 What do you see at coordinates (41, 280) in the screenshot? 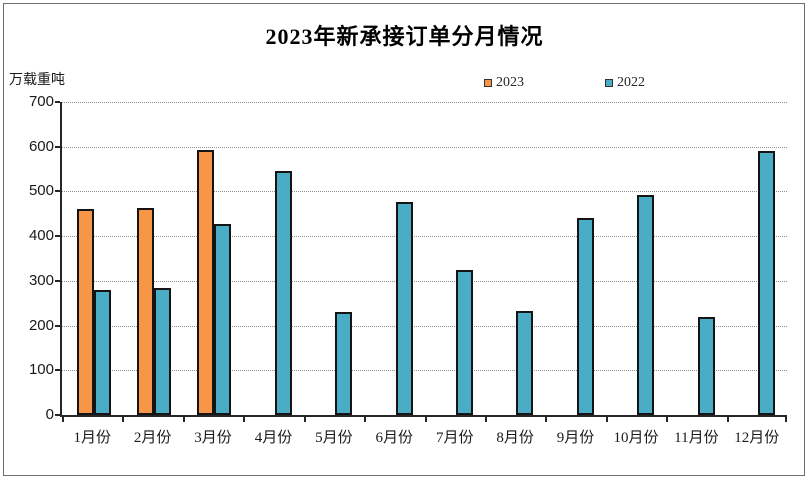
I see `y-axis-tick-label: 300` at bounding box center [41, 280].